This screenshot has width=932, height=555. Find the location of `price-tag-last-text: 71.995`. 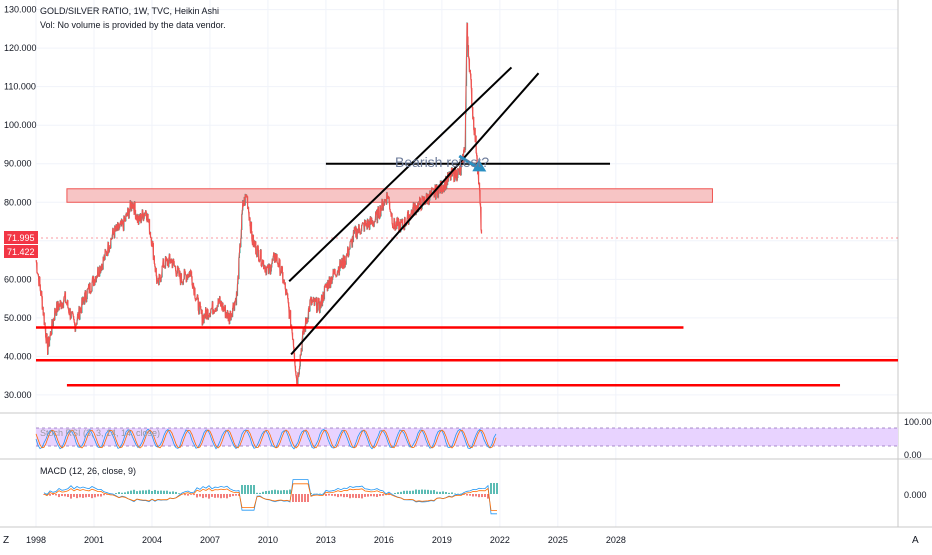

price-tag-last-text: 71.995 is located at coordinates (21, 238).